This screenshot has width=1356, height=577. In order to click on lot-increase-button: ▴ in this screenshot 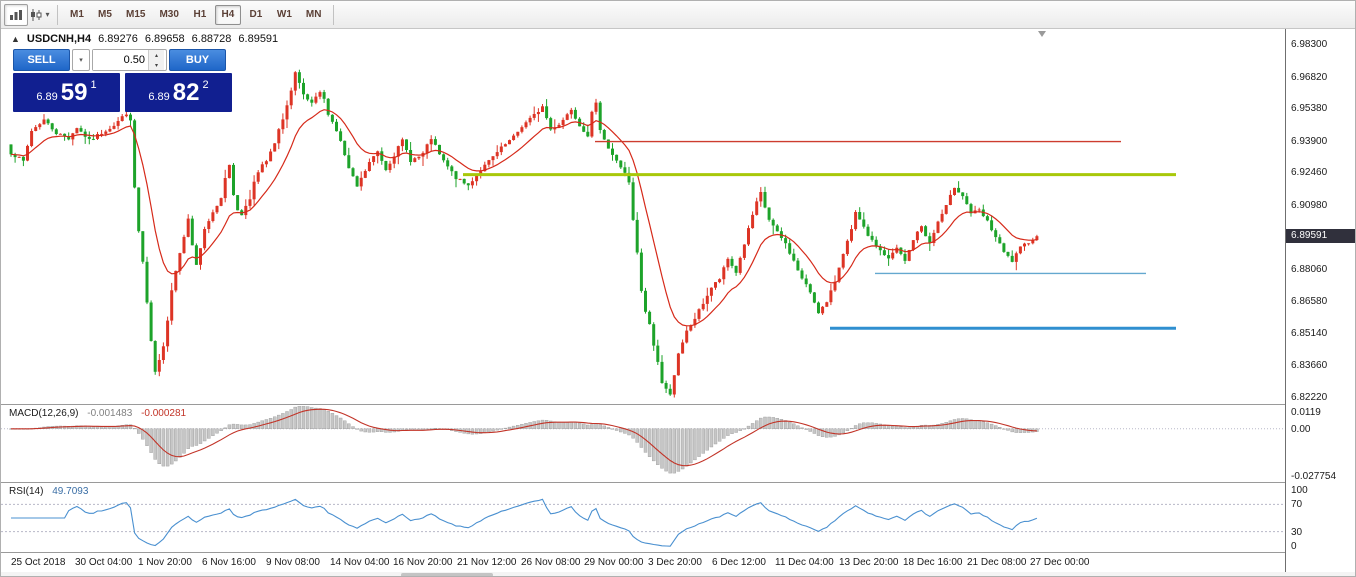, I will do `click(156, 55)`.